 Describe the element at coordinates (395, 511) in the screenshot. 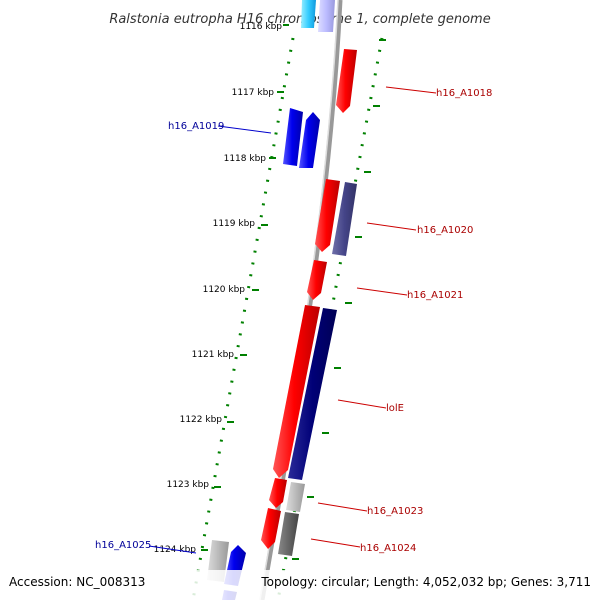

I see `gene-label-h16-a1023: h16_A1023` at that location.